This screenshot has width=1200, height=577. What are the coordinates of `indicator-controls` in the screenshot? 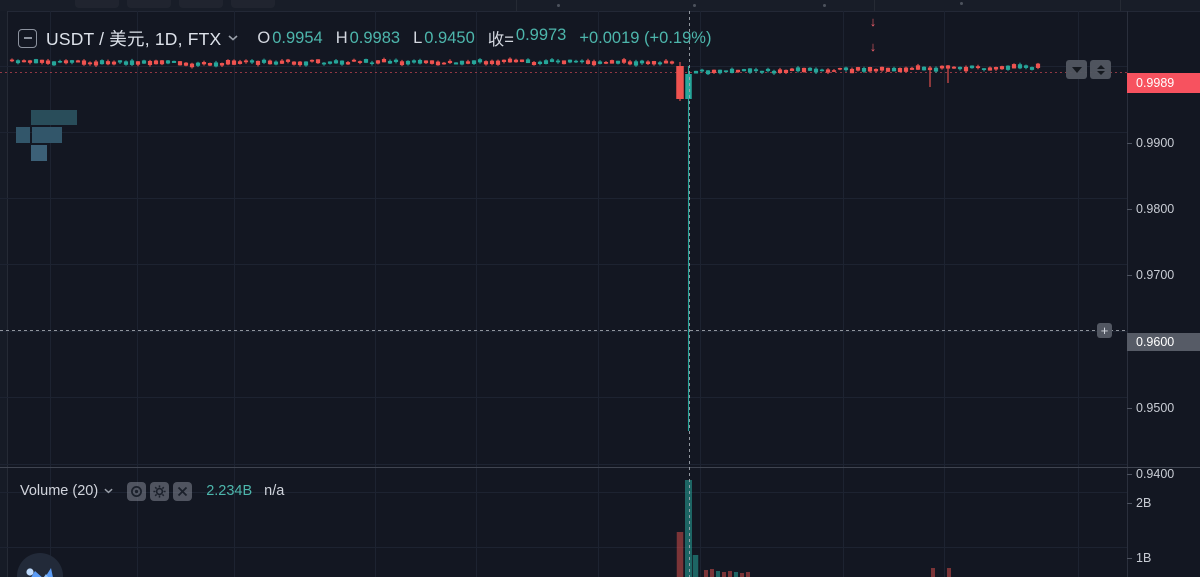 It's located at (160, 491).